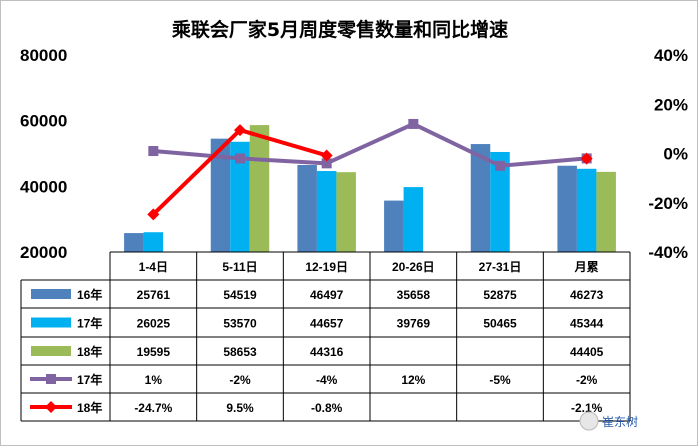  Describe the element at coordinates (327, 324) in the screenshot. I see `data-label: 44657` at that location.